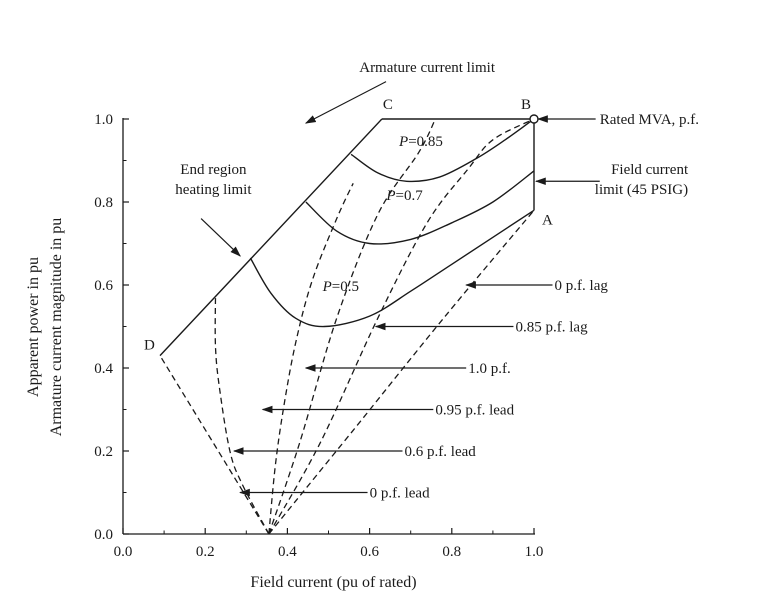 The height and width of the screenshot is (609, 762). I want to click on rated-point-marker, so click(534, 119).